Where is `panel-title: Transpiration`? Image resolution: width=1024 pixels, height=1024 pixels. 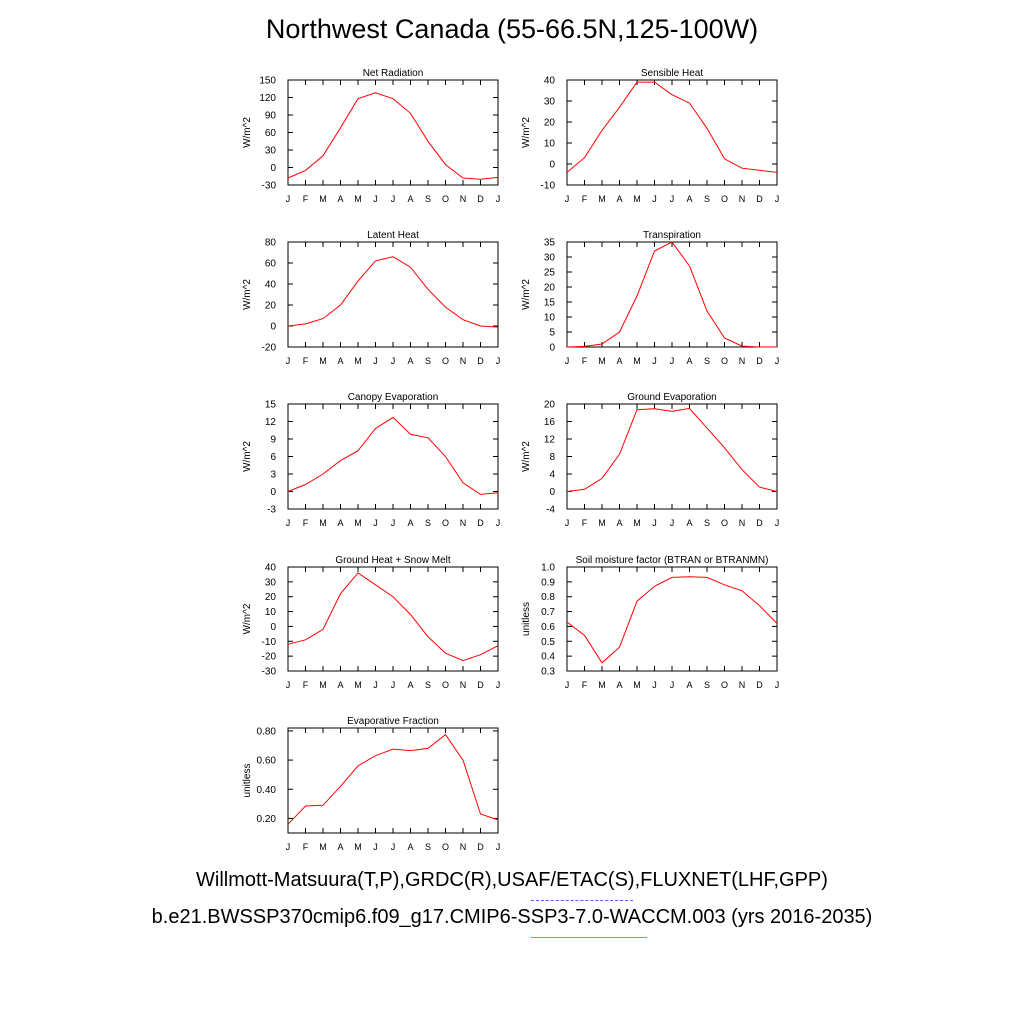 panel-title: Transpiration is located at coordinates (672, 235).